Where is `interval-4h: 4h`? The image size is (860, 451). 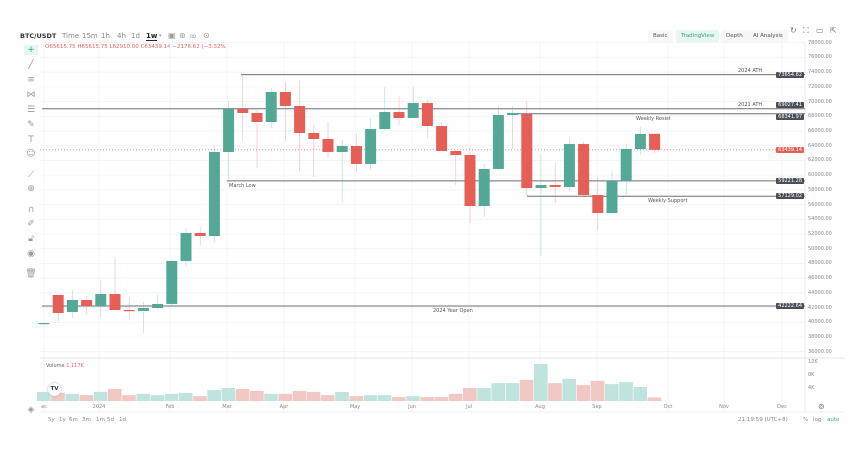 interval-4h: 4h is located at coordinates (121, 36).